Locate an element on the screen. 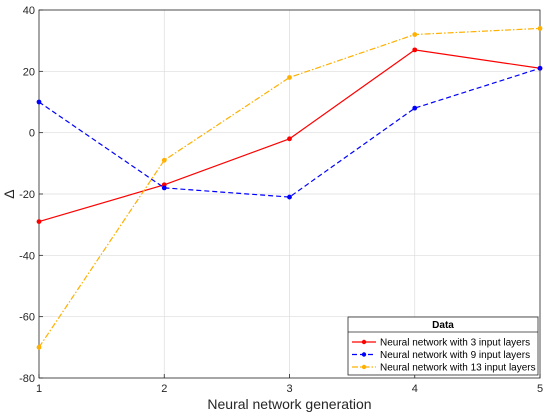  legend-box is located at coordinates (443, 346).